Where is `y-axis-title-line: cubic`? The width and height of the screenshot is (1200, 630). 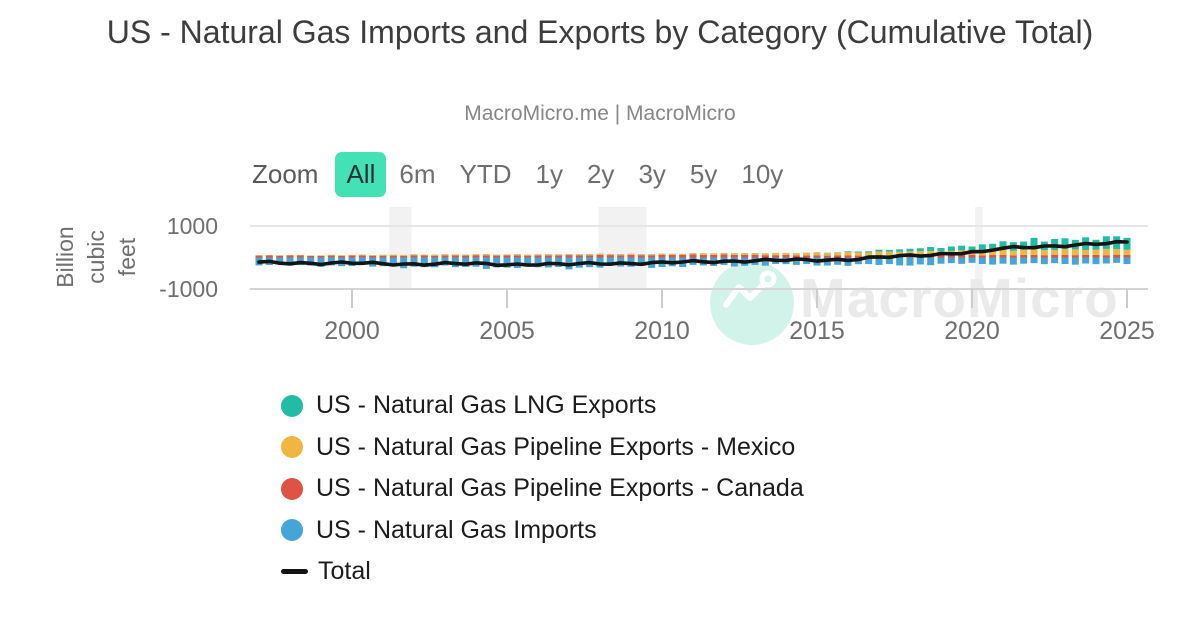 y-axis-title-line: cubic is located at coordinates (96, 257).